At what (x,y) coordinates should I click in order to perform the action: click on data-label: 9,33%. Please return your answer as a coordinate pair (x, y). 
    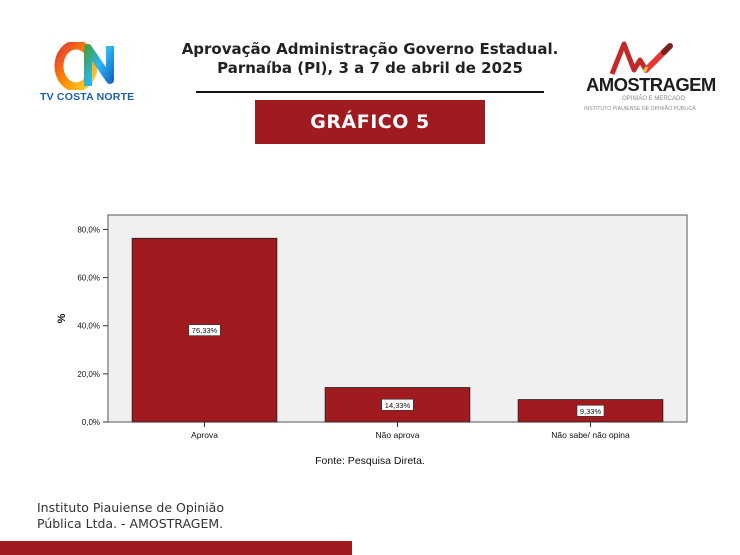
    Looking at the image, I should click on (591, 411).